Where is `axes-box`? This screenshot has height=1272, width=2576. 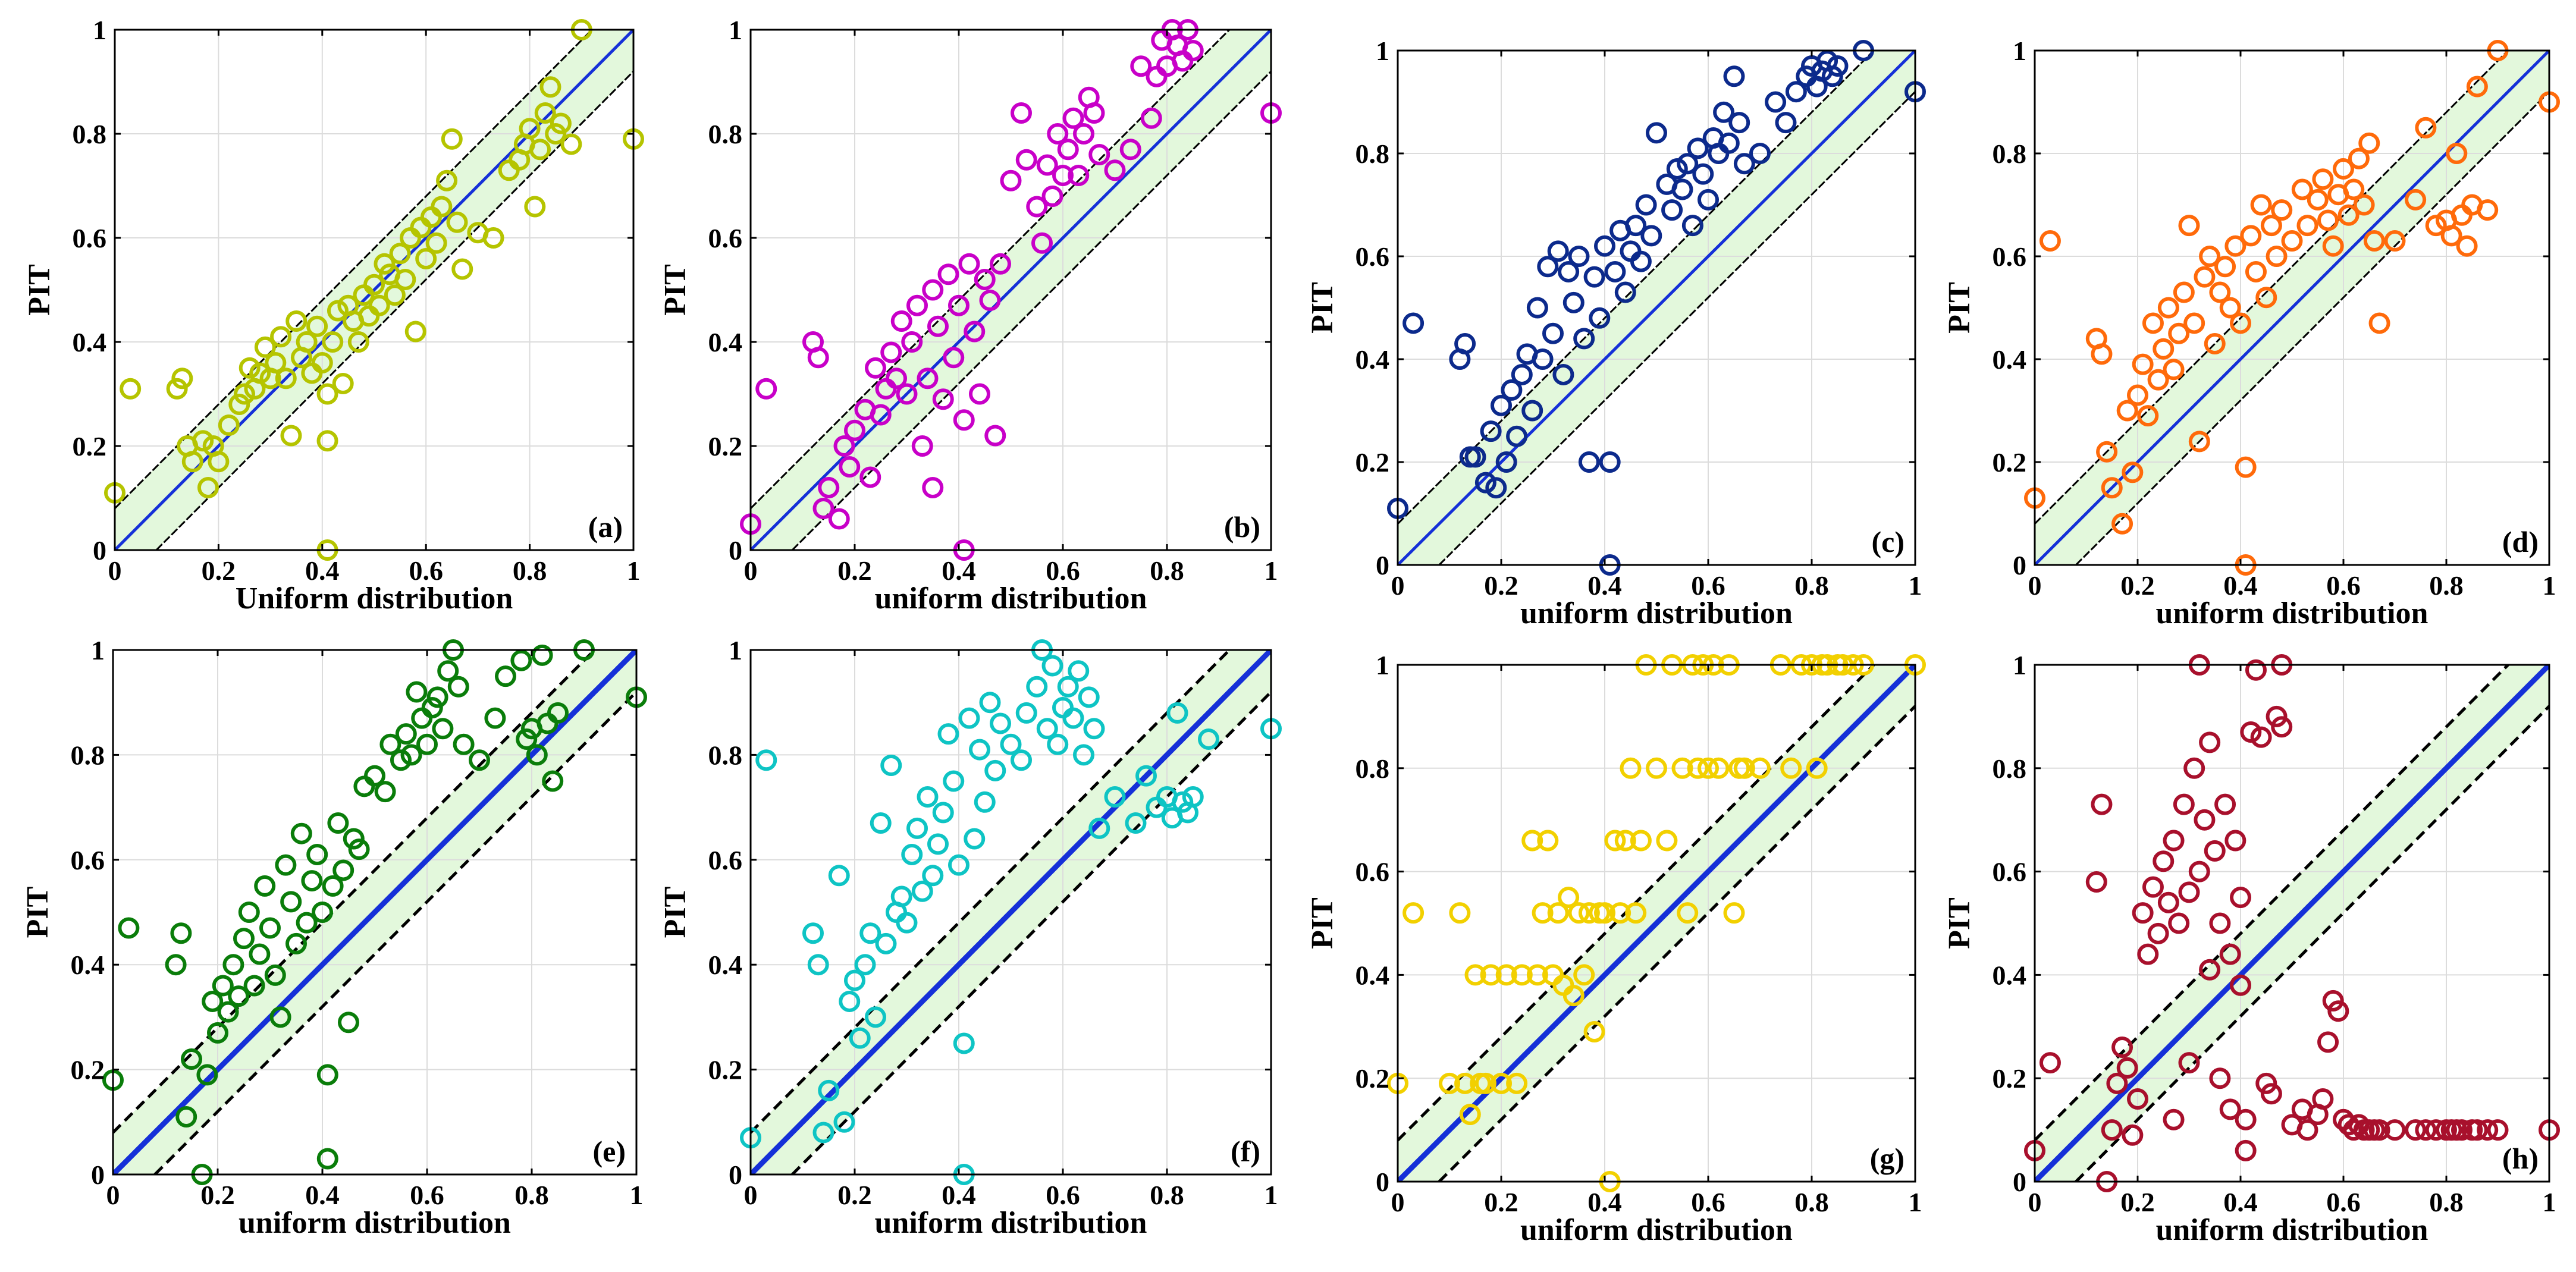 axes-box is located at coordinates (1010, 290).